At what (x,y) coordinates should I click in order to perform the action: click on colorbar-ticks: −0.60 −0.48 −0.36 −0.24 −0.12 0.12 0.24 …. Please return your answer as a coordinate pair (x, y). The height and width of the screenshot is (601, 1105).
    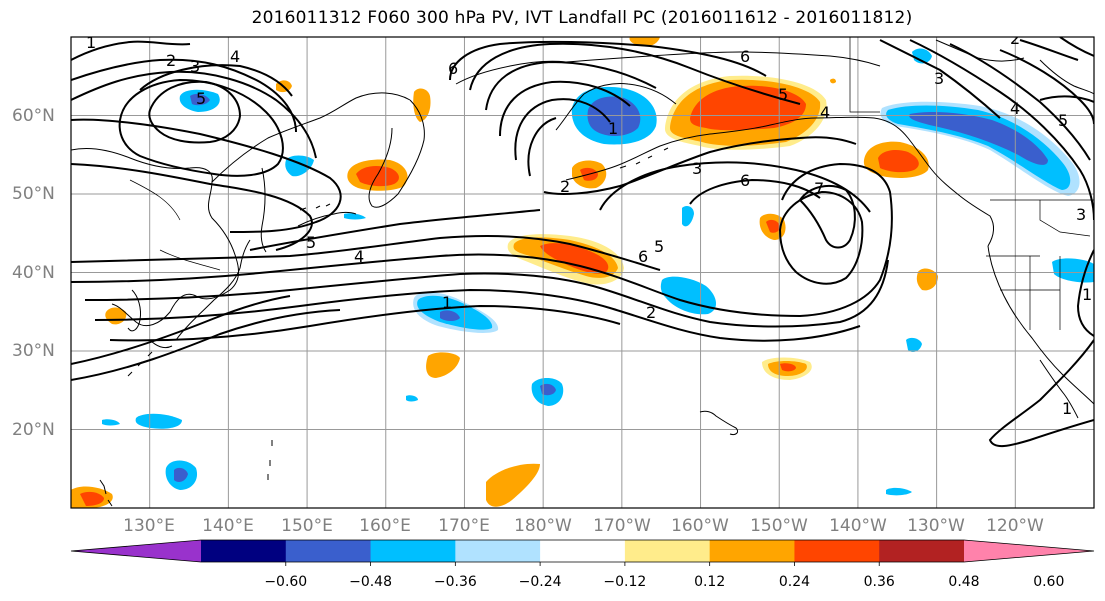
    Looking at the image, I should click on (664, 582).